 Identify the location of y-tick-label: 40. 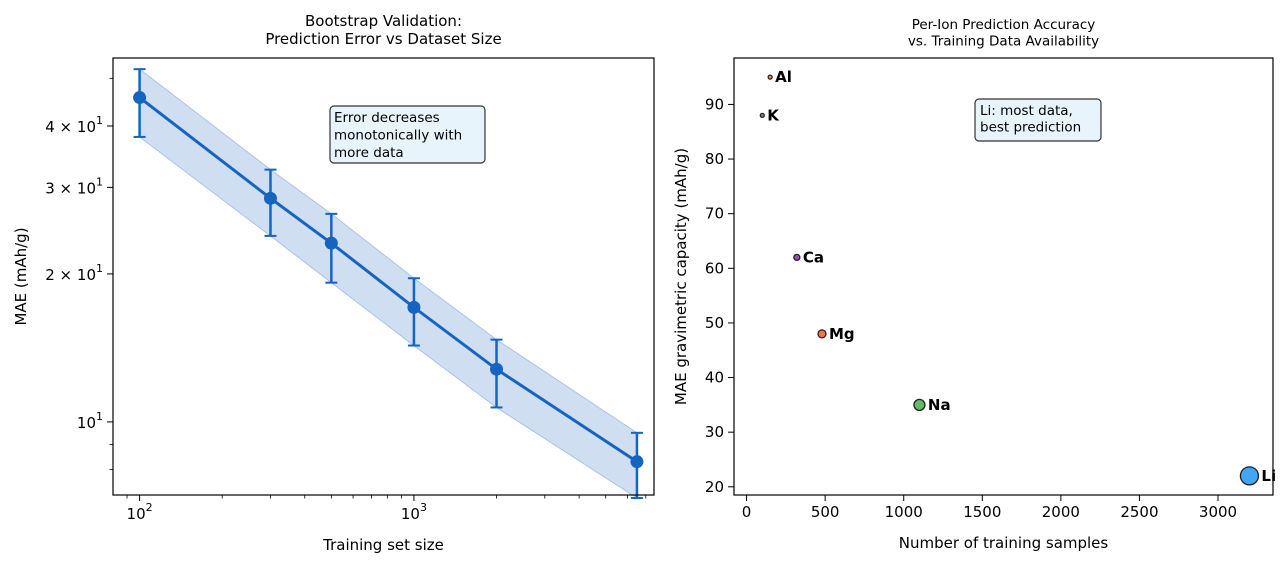
(714, 378).